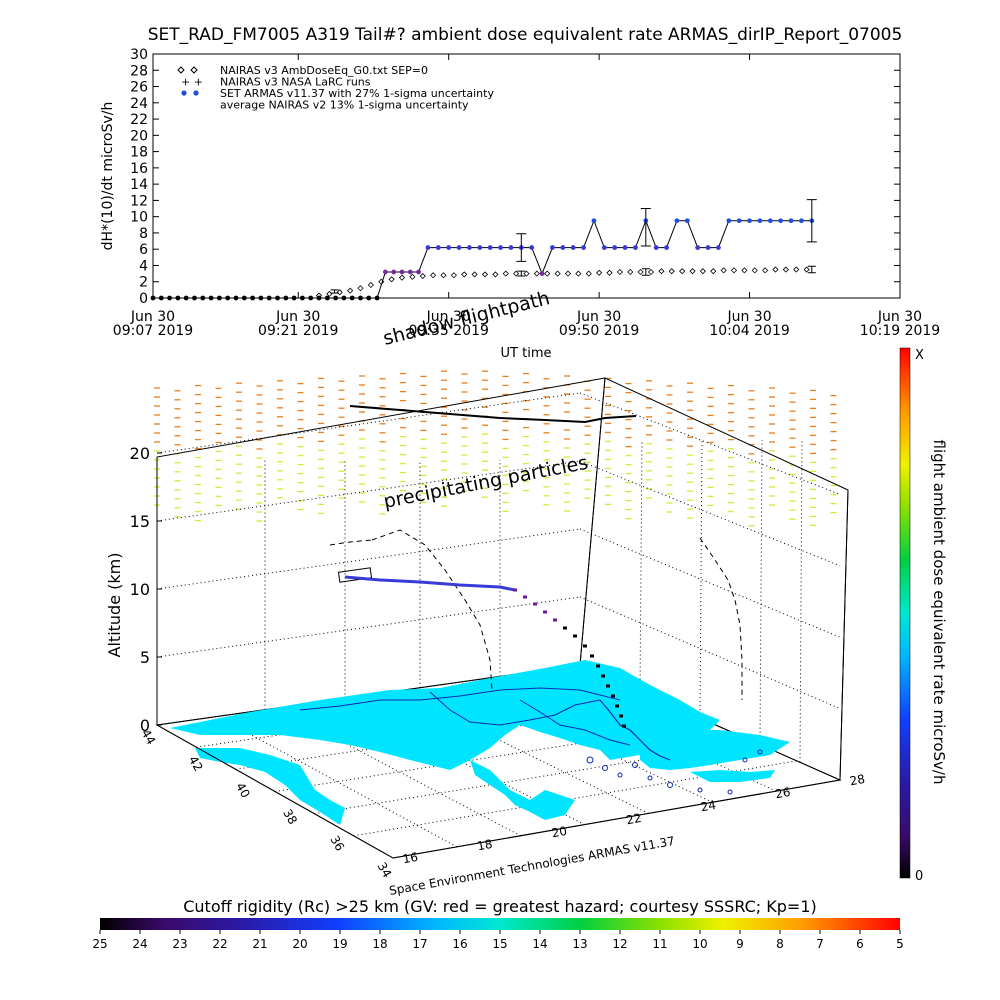 The height and width of the screenshot is (1000, 1000). I want to click on ts-ylabel: dH*(10)/dt microSv/h, so click(108, 176).